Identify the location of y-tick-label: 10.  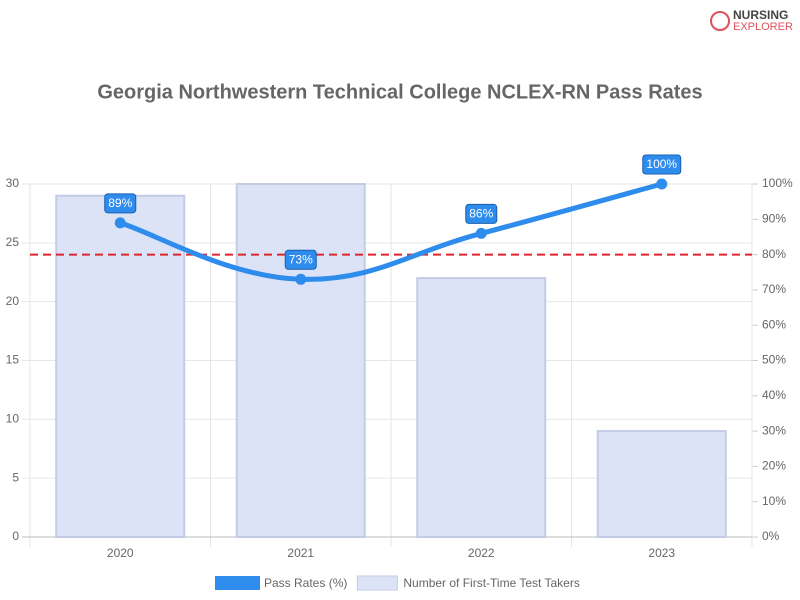
(13, 419).